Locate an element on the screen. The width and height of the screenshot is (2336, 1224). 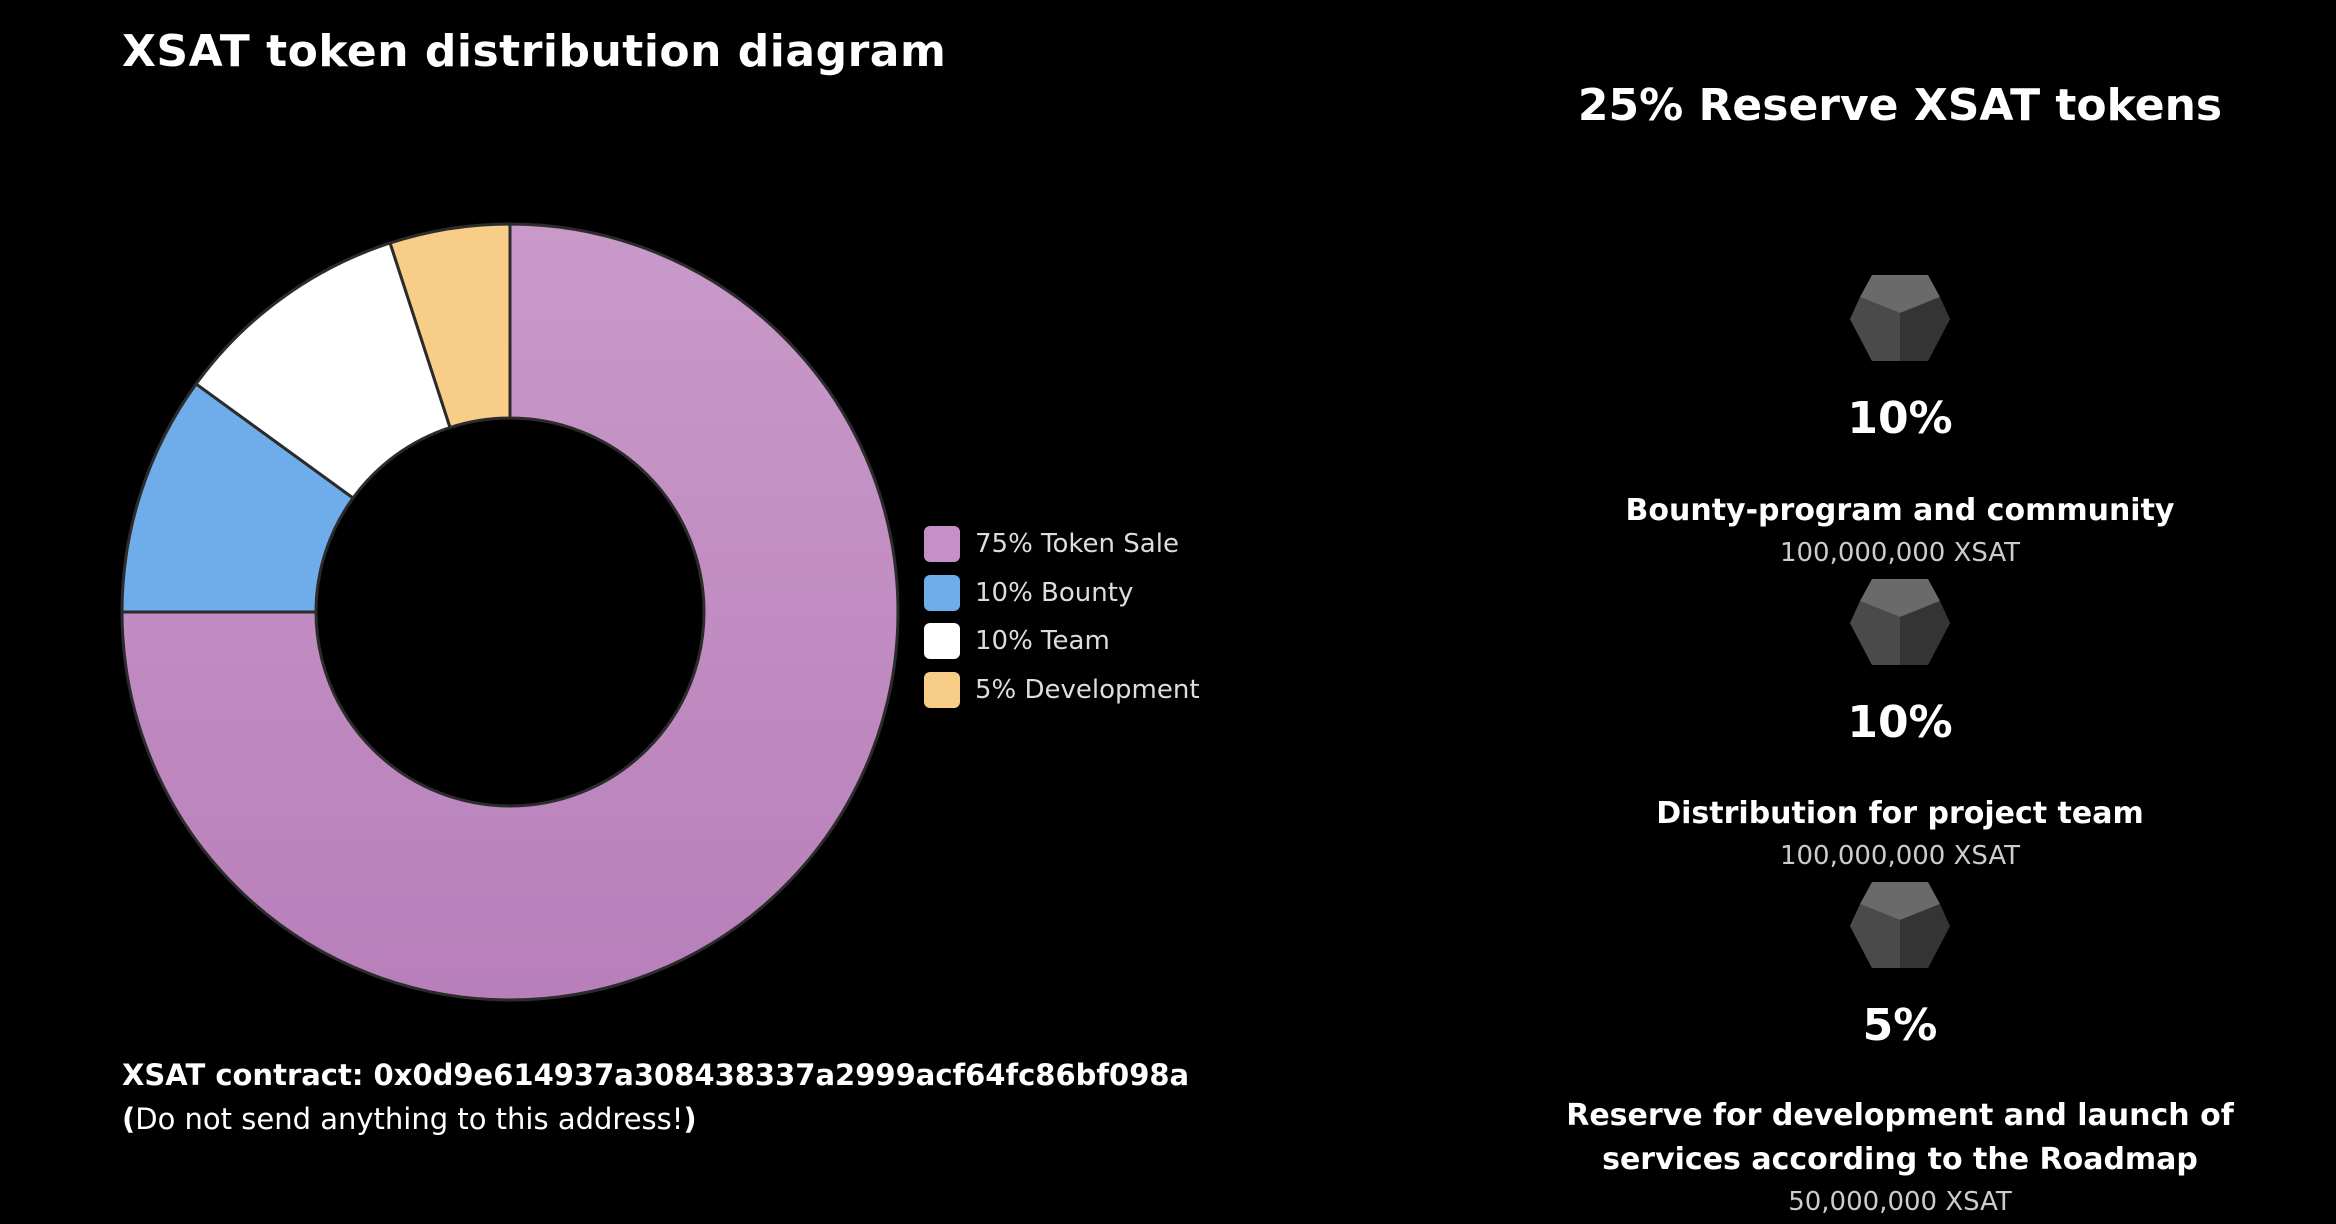
legend-label: 75% Token Sale is located at coordinates (1077, 544).